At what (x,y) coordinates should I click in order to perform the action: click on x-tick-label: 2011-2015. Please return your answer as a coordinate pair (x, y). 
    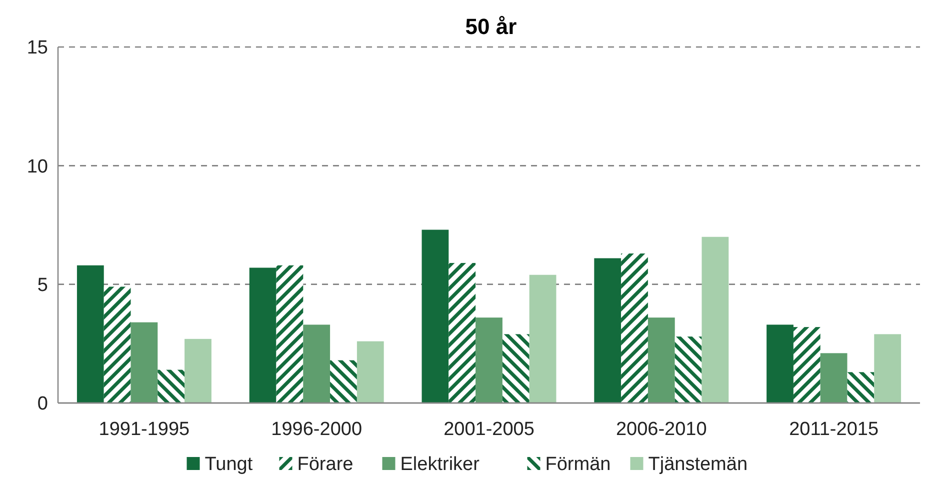
    Looking at the image, I should click on (834, 429).